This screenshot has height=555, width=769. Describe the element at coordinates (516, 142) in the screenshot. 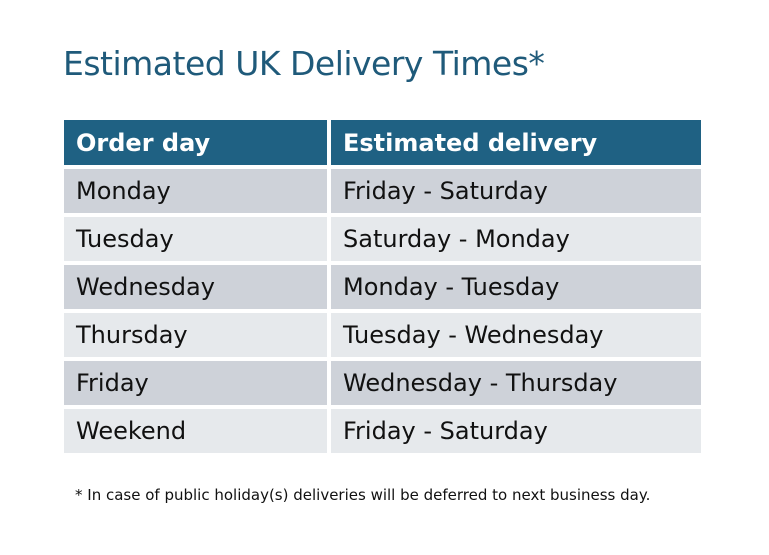

I see `column-header-estimated-delivery: Estimated delivery` at that location.